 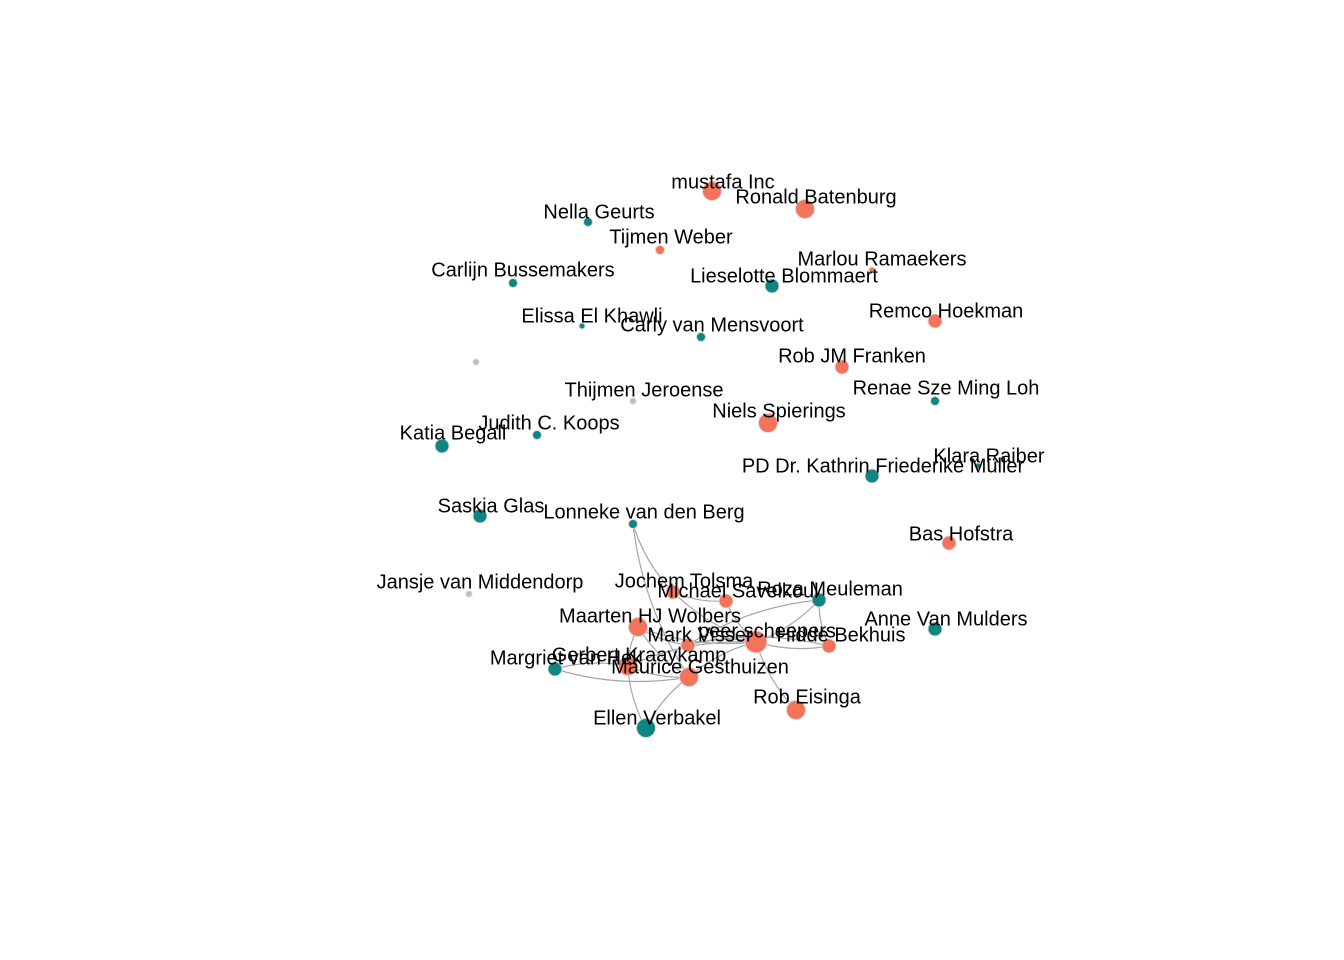 I want to click on node-franken, so click(x=842, y=367).